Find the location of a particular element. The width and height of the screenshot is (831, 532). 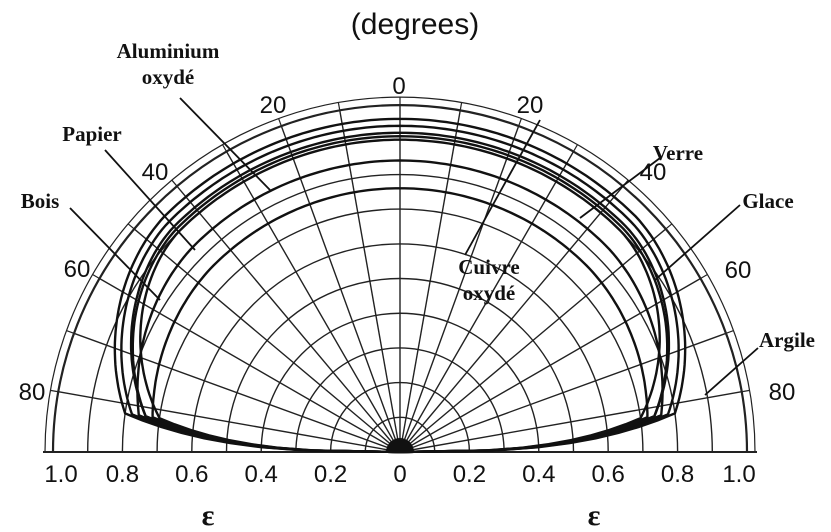

angle-unit-label: (degrees) is located at coordinates (415, 24).